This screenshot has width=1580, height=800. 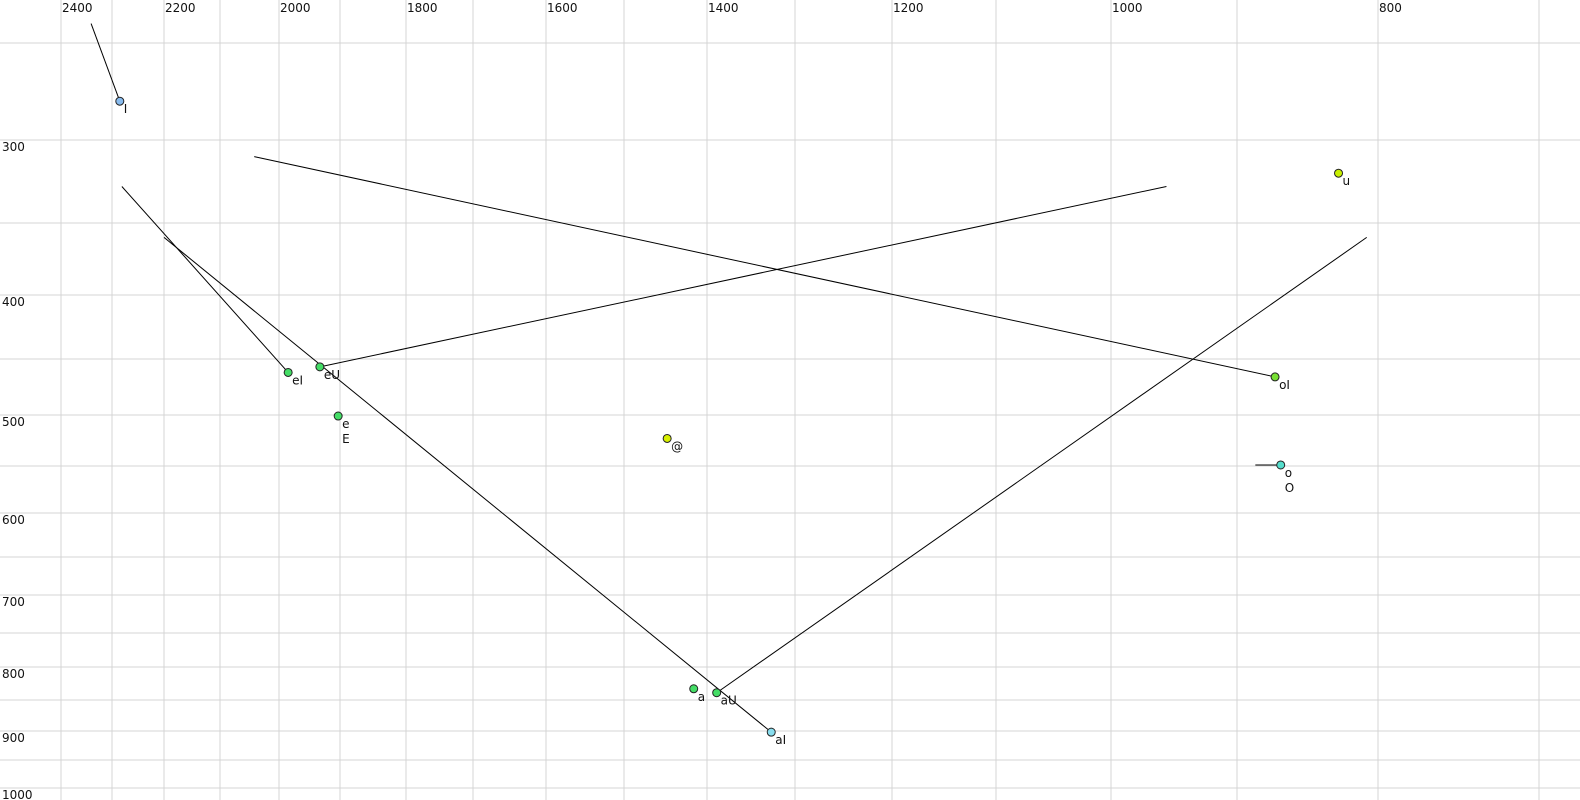 I want to click on x-tick-label: 1600, so click(x=562, y=8).